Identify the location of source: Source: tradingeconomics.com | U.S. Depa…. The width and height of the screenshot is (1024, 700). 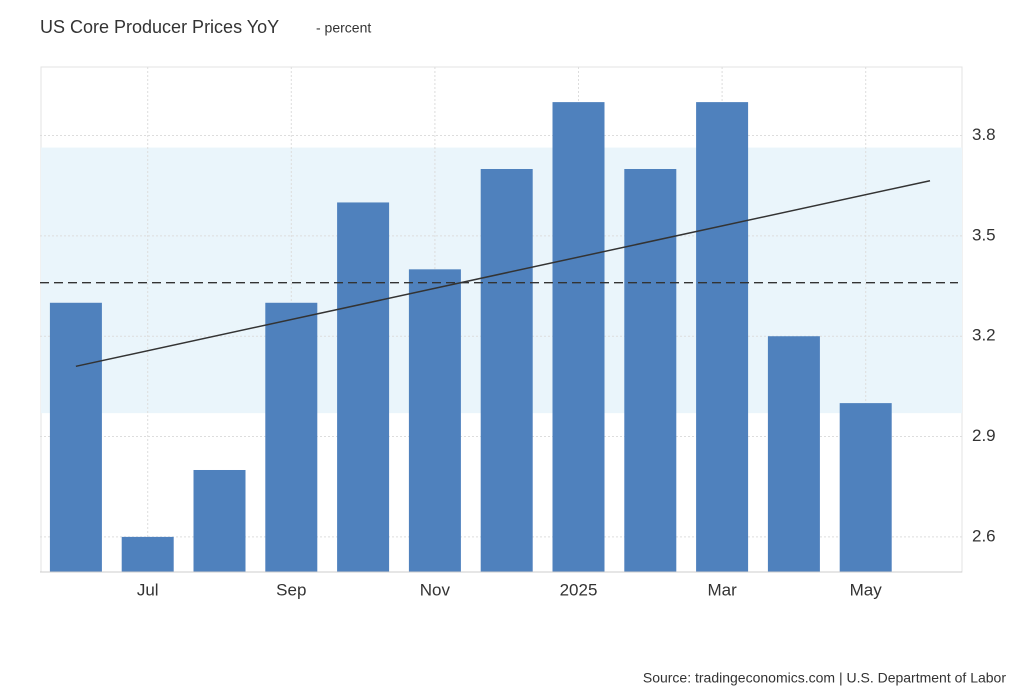
(824, 678).